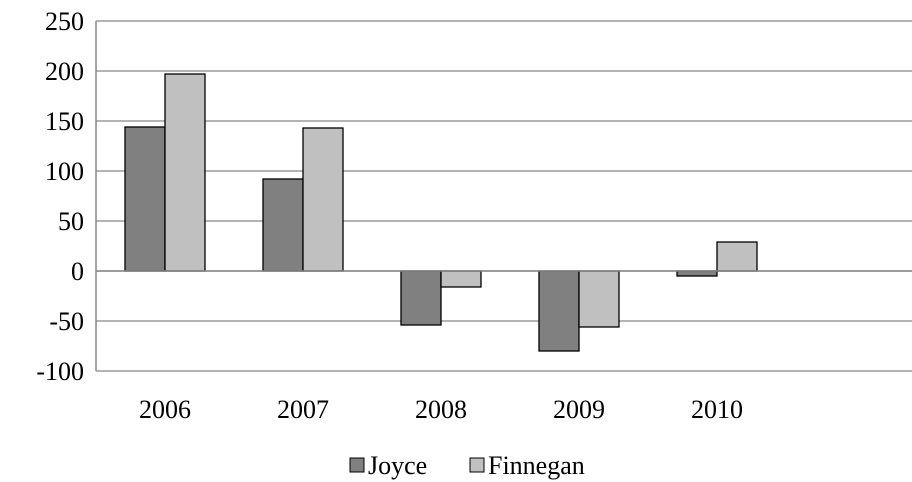 The image size is (912, 482). Describe the element at coordinates (737, 256) in the screenshot. I see `bar-finnegan-2010` at that location.